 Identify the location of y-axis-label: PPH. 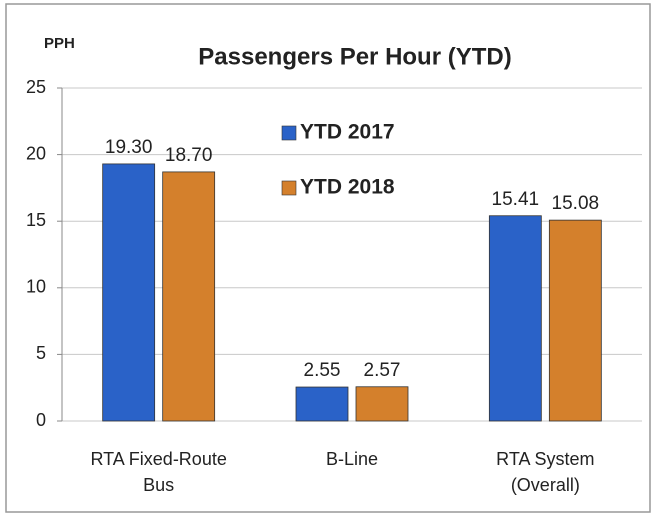
(59, 43).